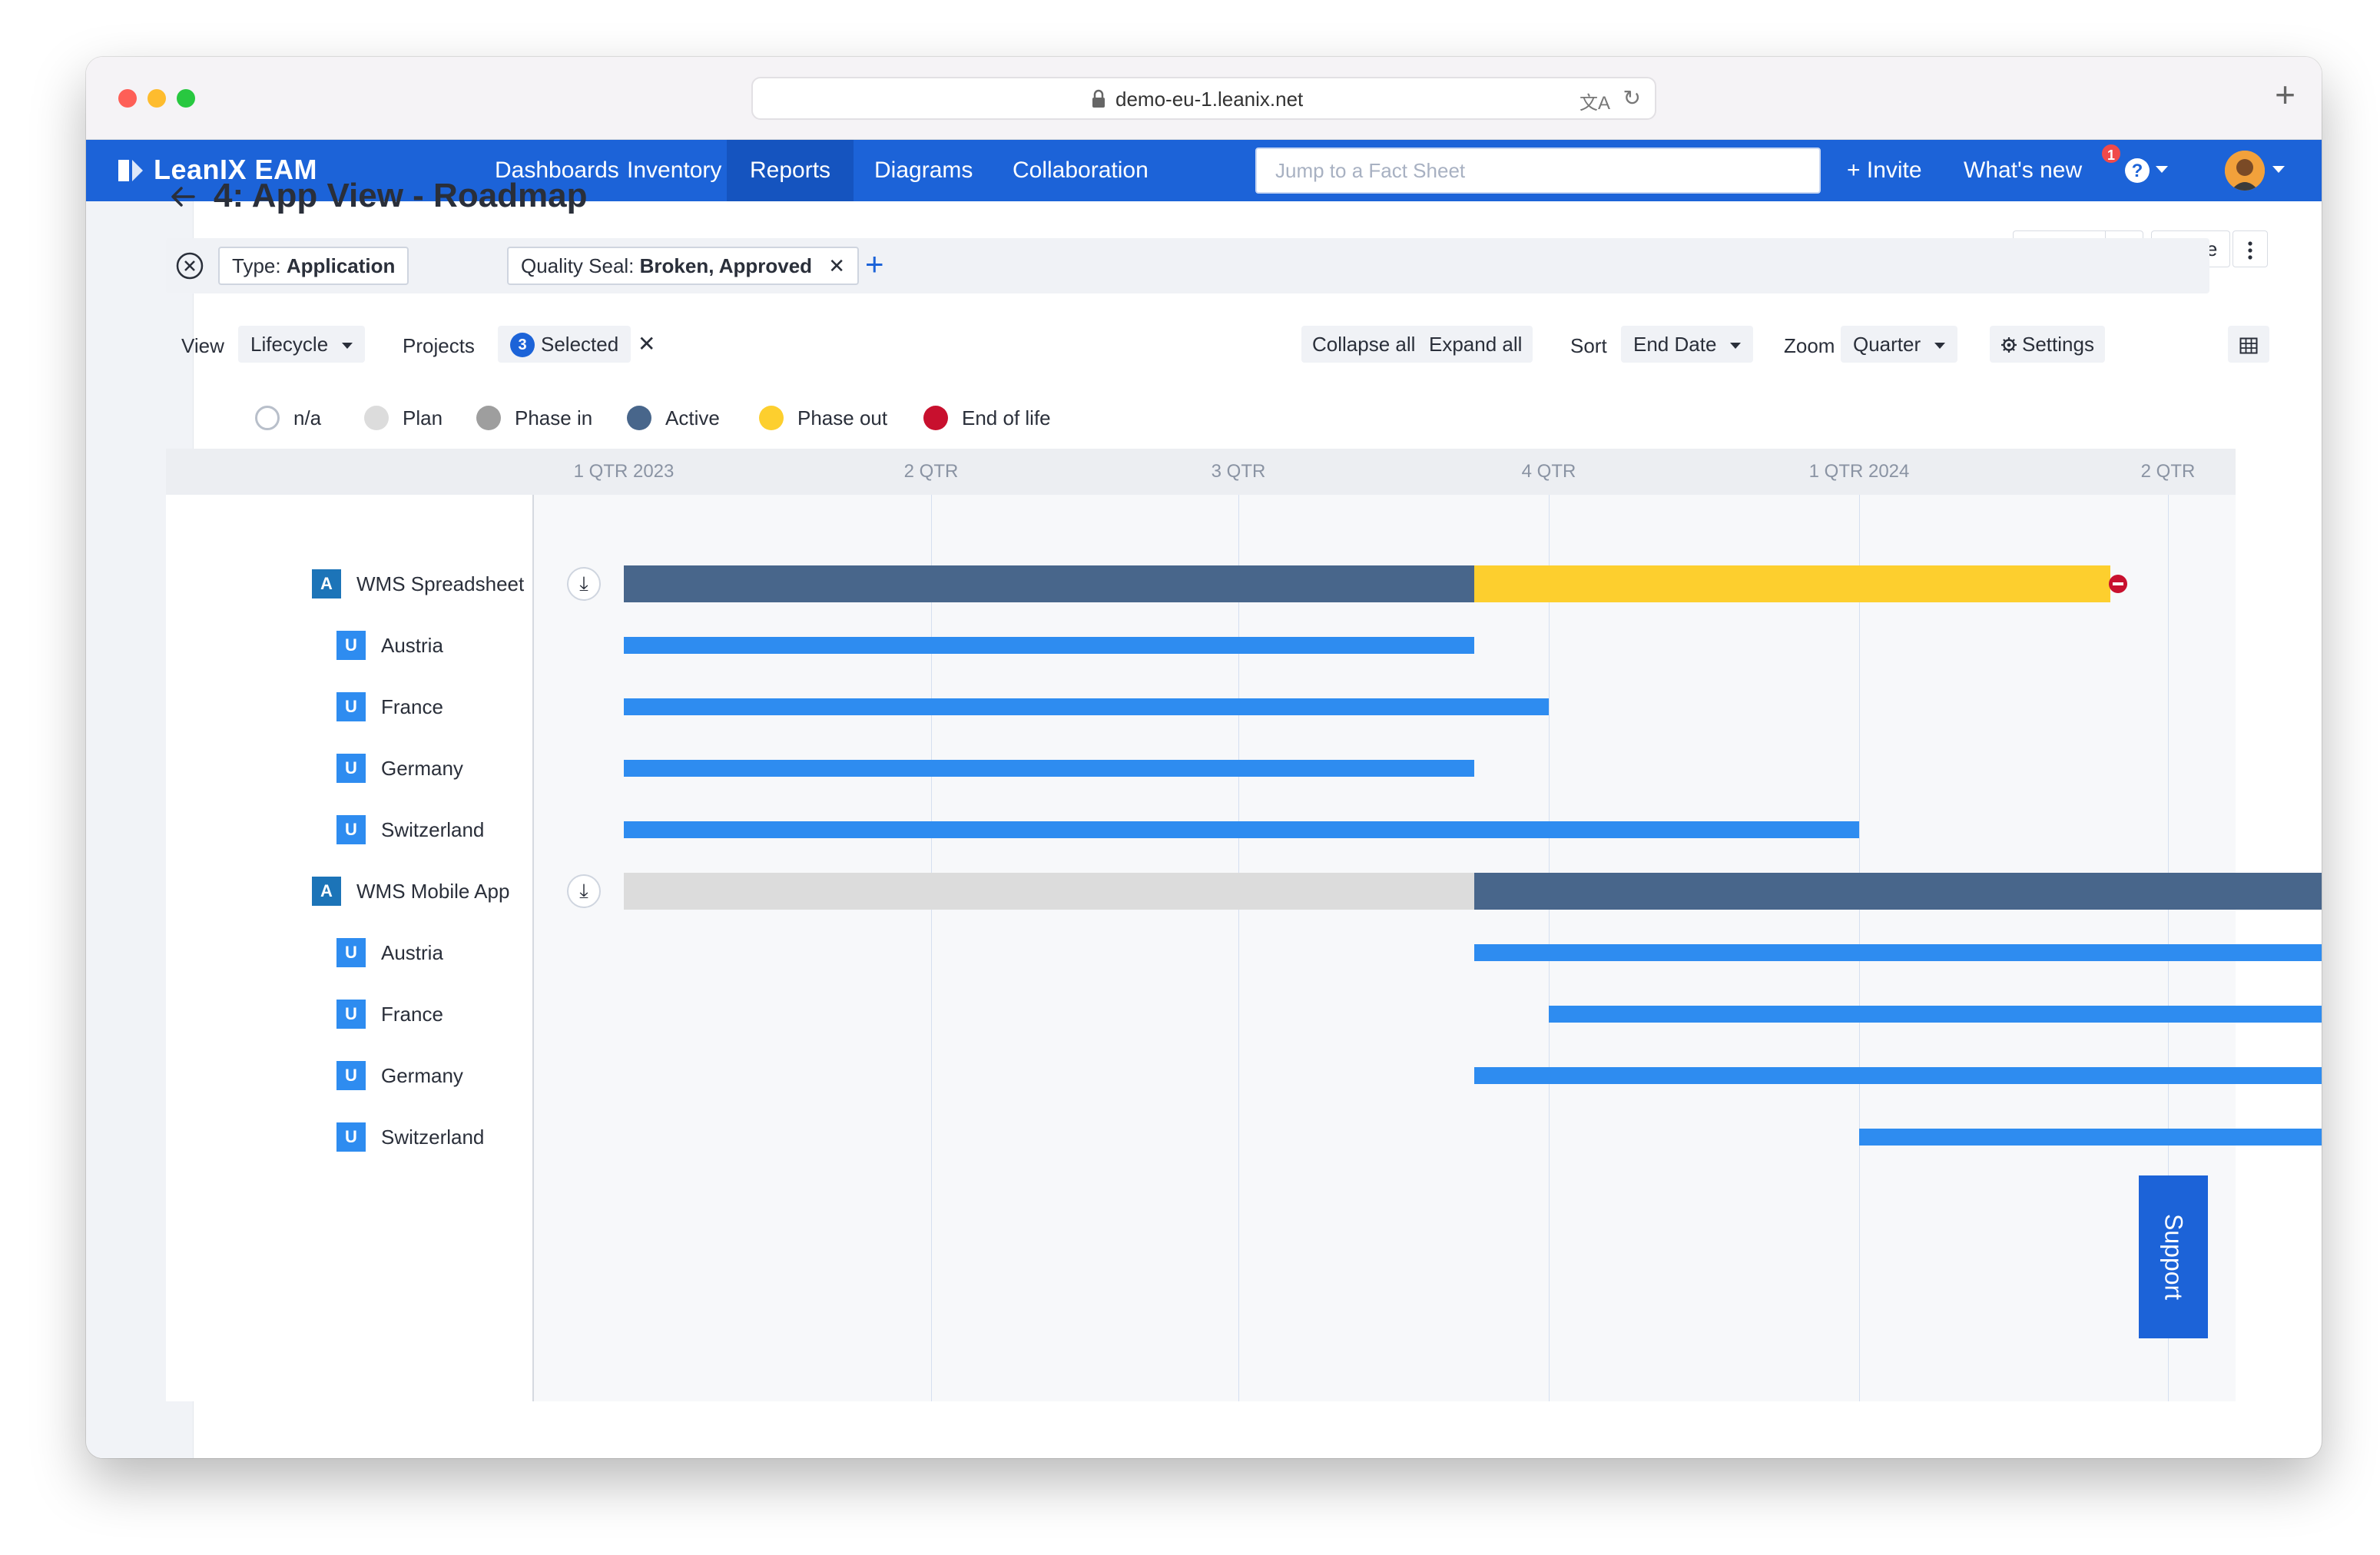  Describe the element at coordinates (326, 892) in the screenshot. I see `application-type-icon: A` at that location.